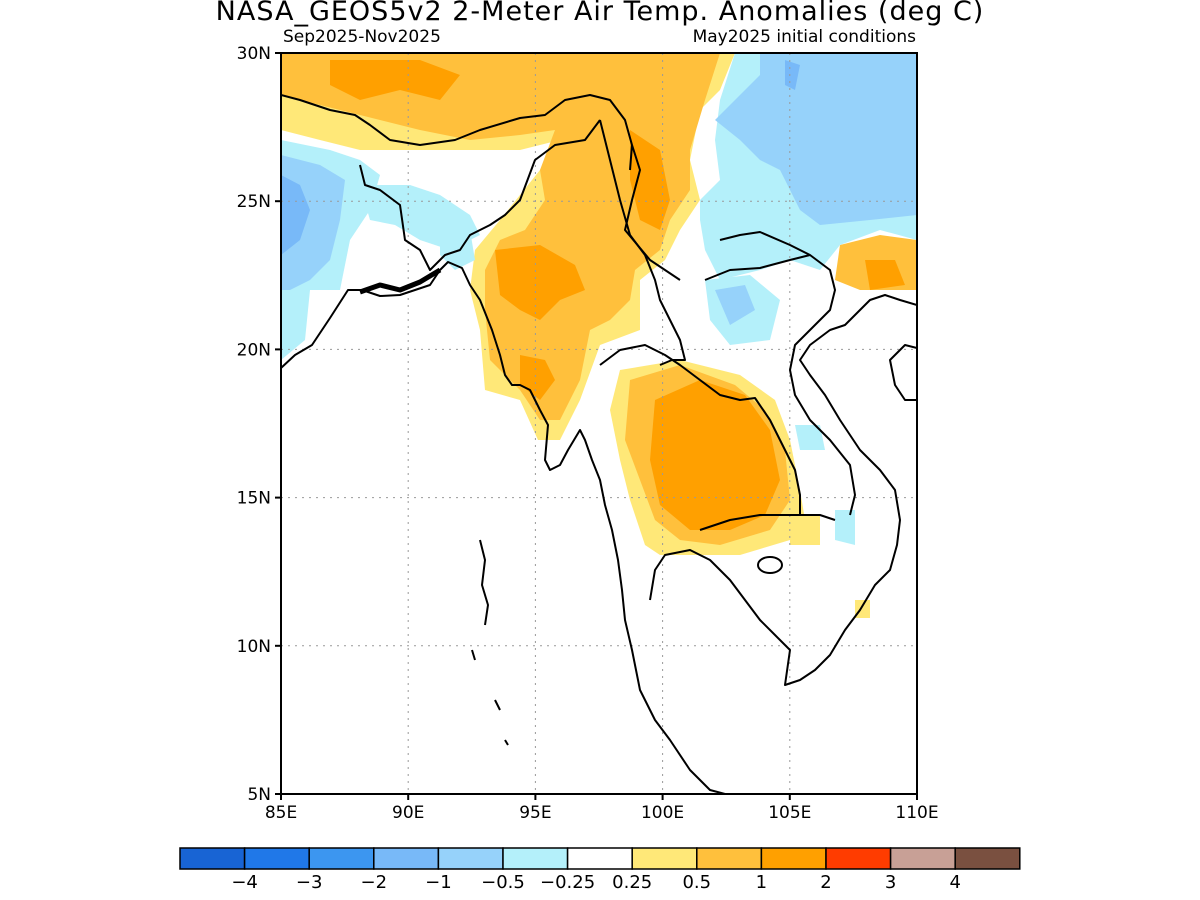 The height and width of the screenshot is (900, 1200). I want to click on warm-region-vietnam-south, so click(862, 609).